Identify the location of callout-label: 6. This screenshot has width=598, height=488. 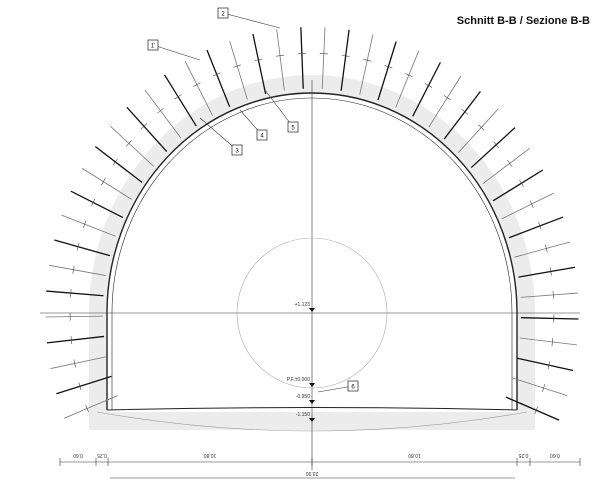
(353, 388).